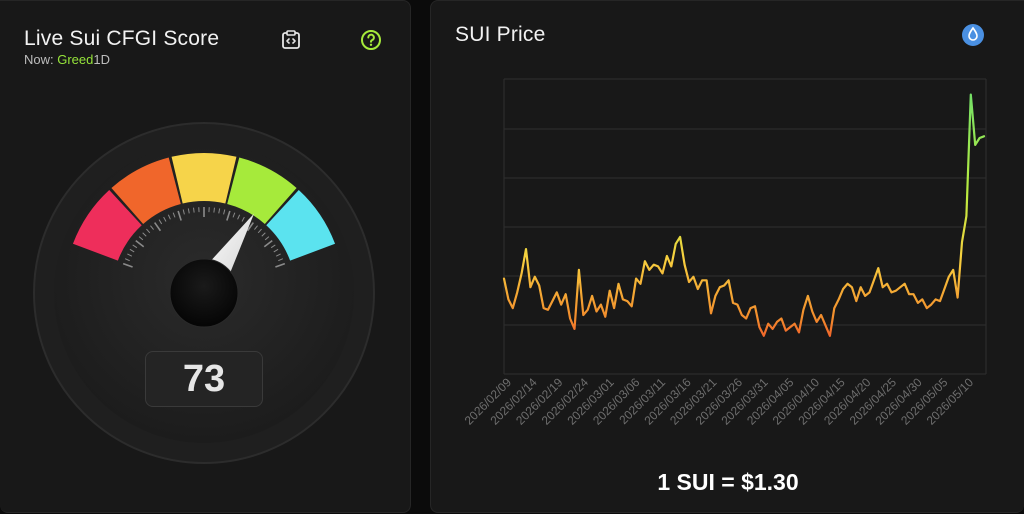 The width and height of the screenshot is (1024, 514). I want to click on score-value: 73, so click(204, 379).